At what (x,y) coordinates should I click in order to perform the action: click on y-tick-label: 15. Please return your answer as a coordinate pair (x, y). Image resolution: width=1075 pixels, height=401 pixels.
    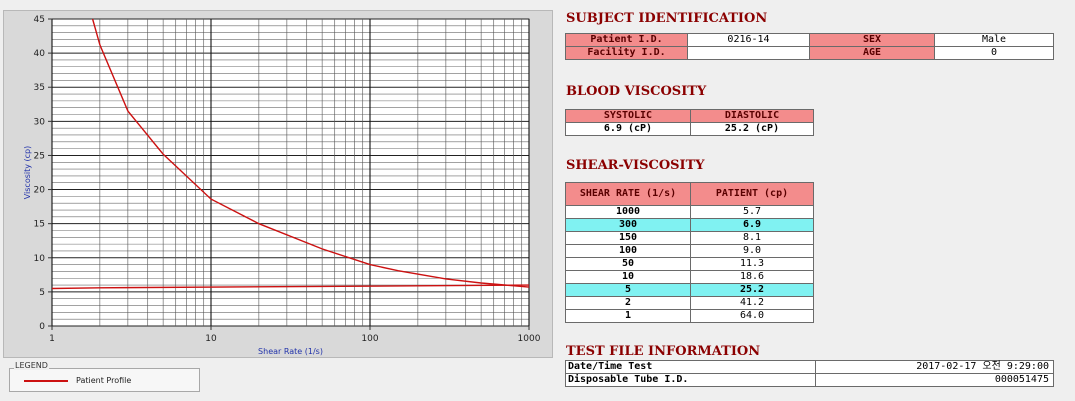
    Looking at the image, I should click on (39, 225).